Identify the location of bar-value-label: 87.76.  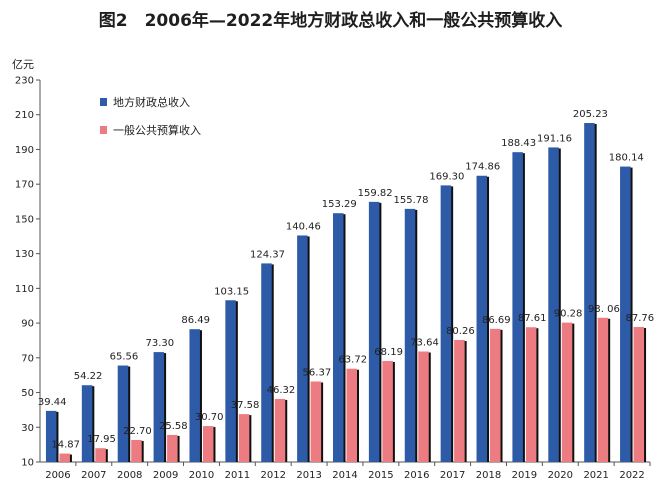
(639, 318).